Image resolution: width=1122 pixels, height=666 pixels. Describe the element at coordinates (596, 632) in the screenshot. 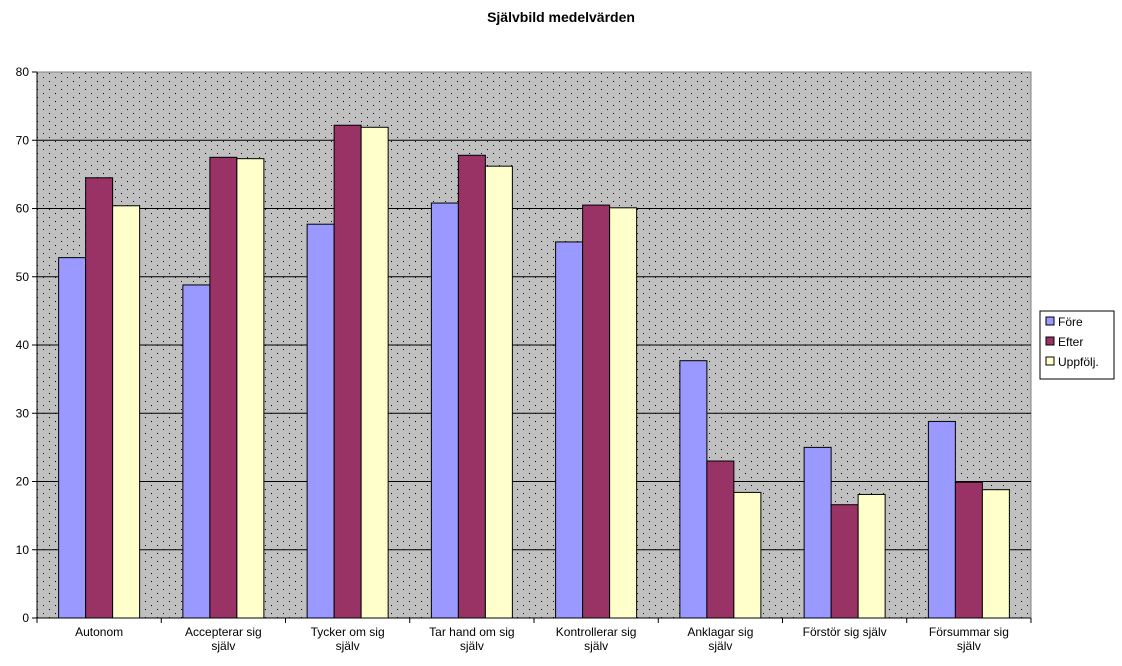

I see `x-tick-label: Kontrollerar sig` at that location.